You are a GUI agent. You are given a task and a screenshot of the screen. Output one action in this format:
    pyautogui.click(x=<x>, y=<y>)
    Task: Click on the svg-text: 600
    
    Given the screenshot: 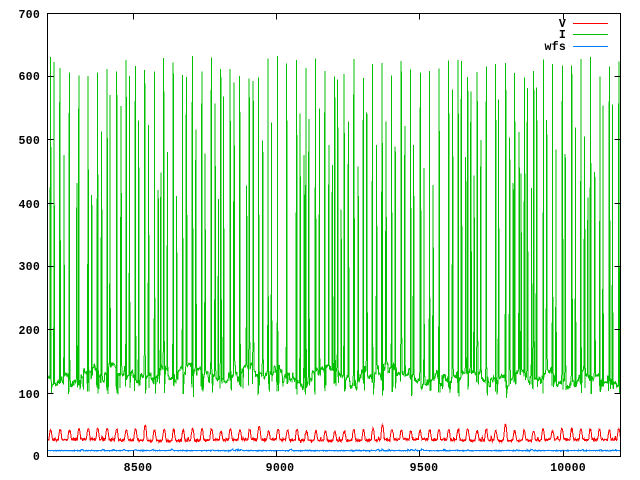 What is the action you would take?
    pyautogui.click(x=29, y=77)
    